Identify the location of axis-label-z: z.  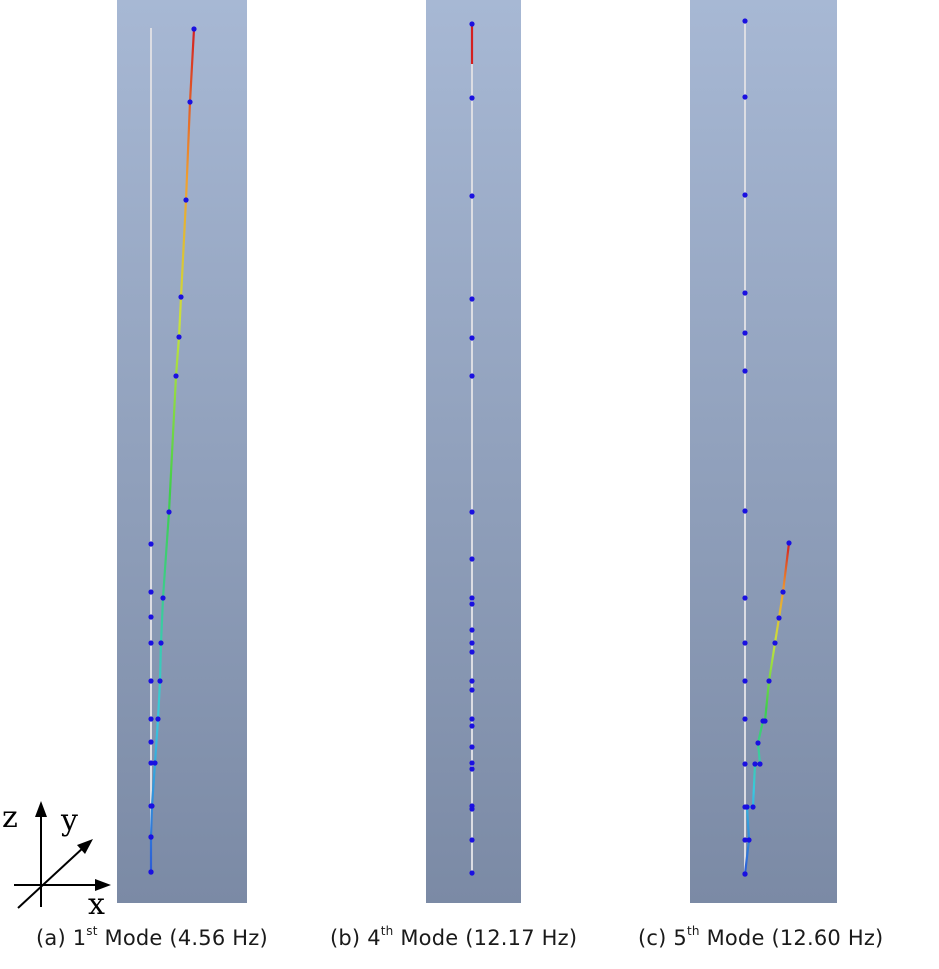
(10, 817).